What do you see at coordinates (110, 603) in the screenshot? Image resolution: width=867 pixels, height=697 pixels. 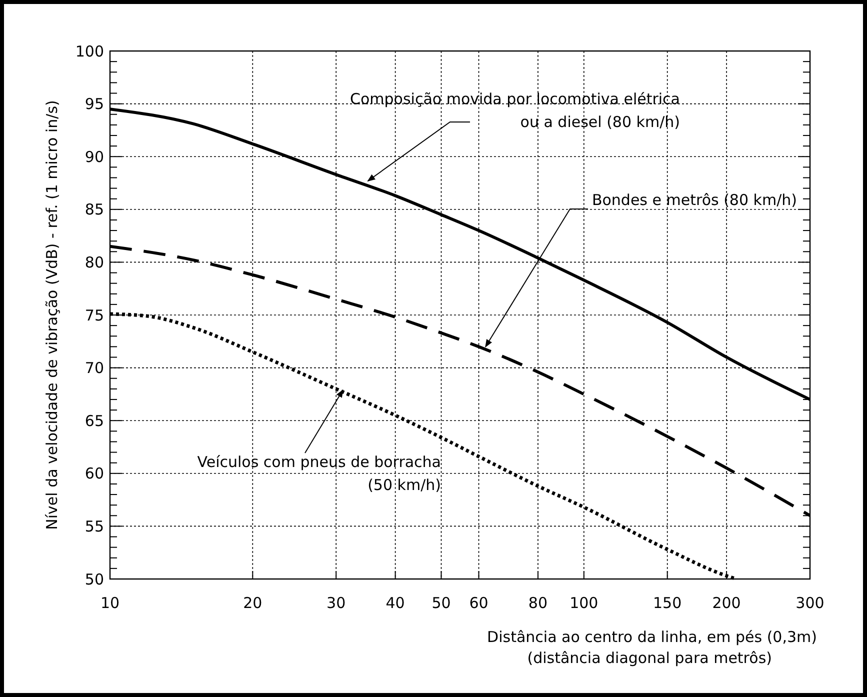 I see `x-tick-label: 10` at bounding box center [110, 603].